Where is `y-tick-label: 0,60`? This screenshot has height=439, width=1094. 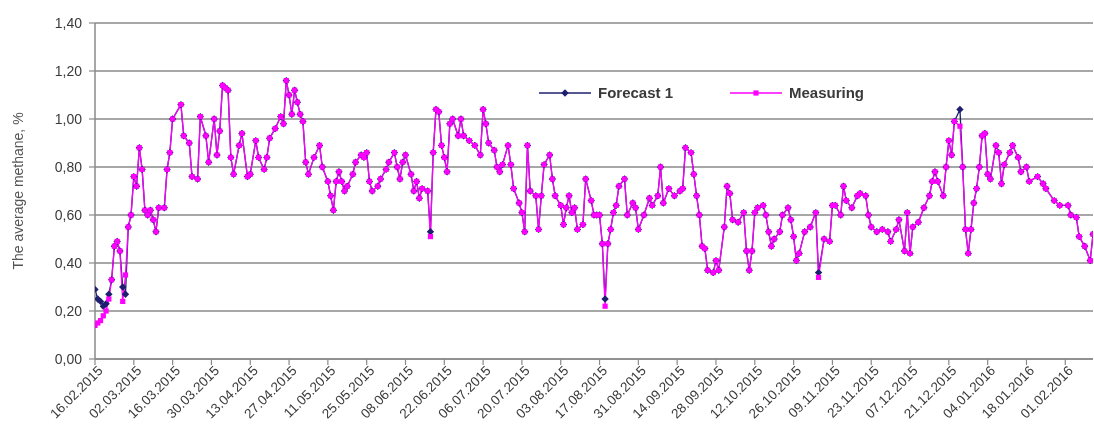 y-tick-label: 0,60 is located at coordinates (68, 214).